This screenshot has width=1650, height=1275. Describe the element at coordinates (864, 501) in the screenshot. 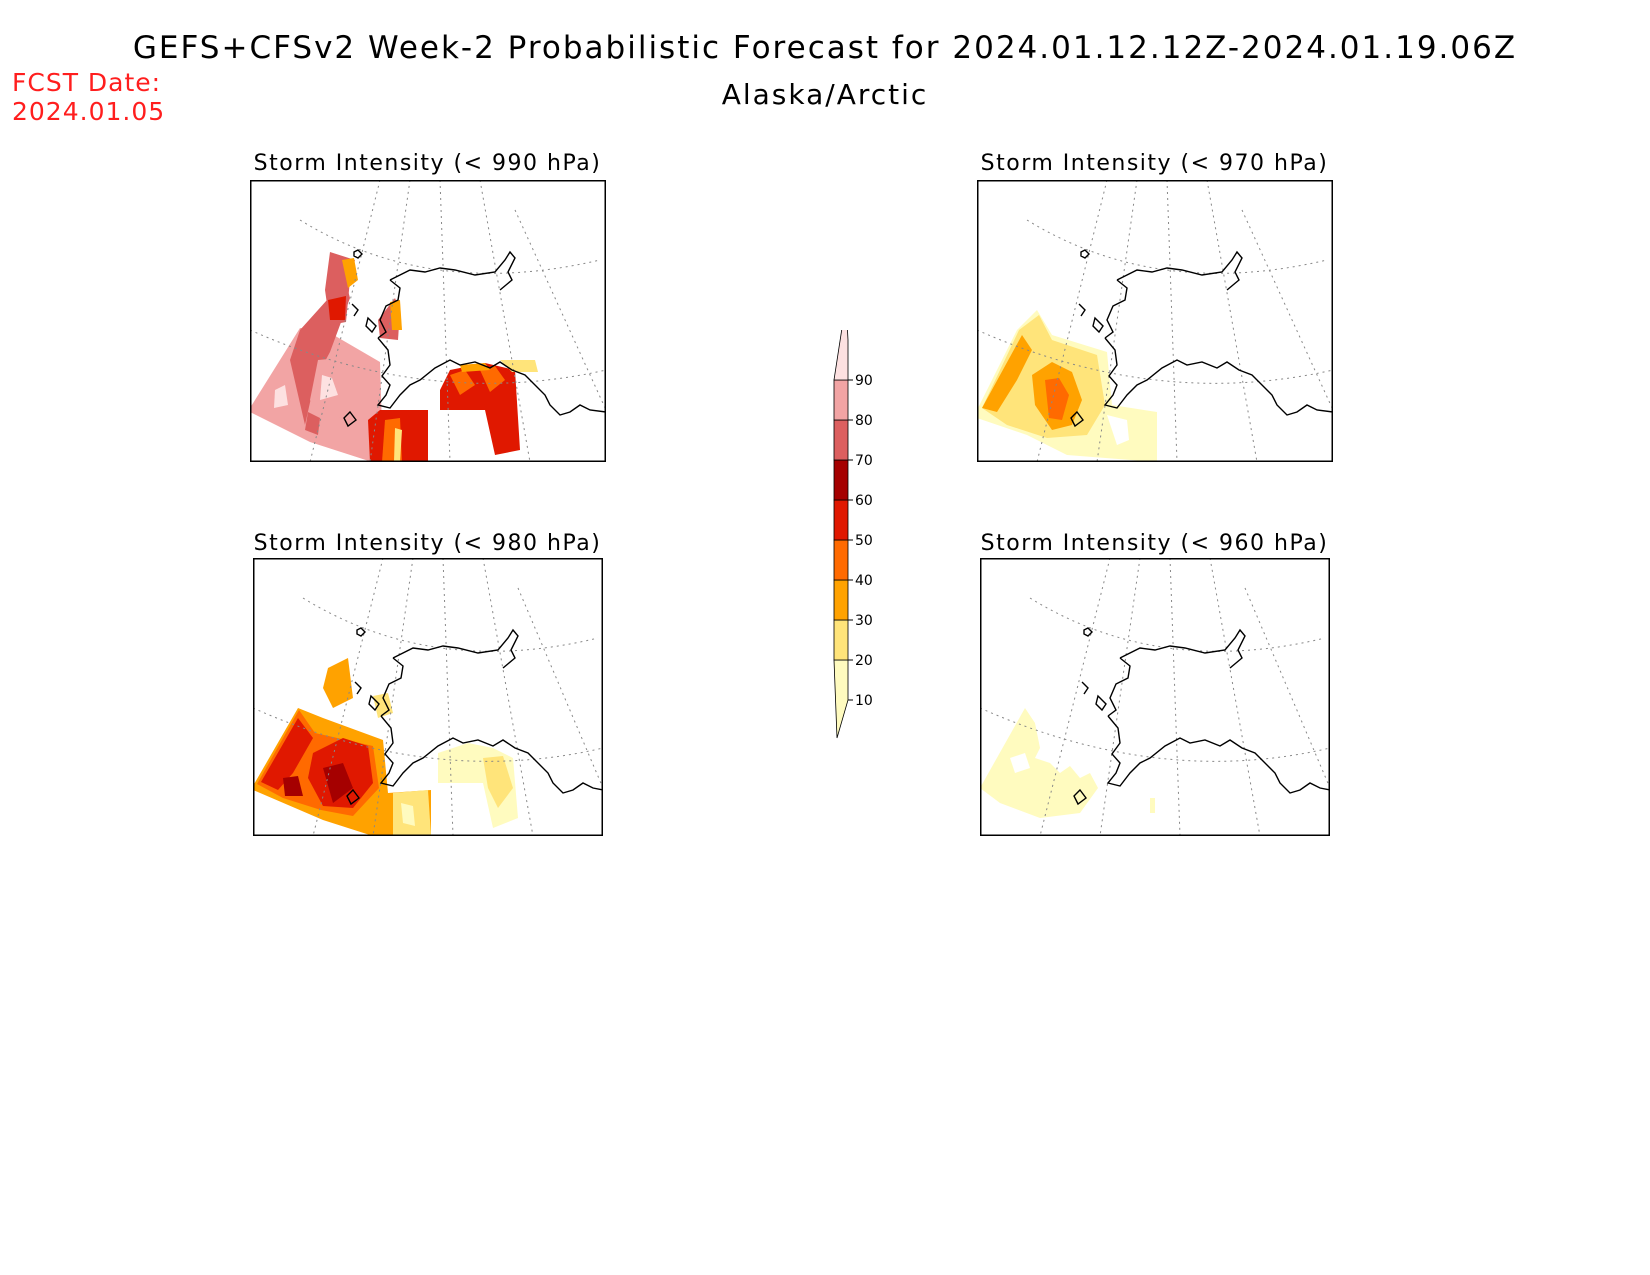

I see `legend-label: 60` at that location.